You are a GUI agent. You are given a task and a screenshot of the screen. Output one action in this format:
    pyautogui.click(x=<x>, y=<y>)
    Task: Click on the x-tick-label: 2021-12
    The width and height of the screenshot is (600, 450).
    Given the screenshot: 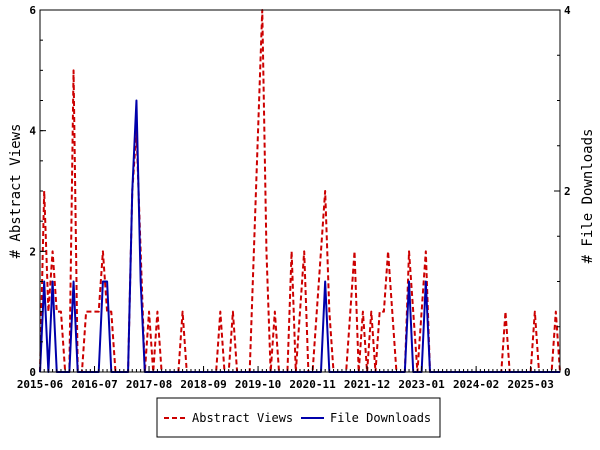 What is the action you would take?
    pyautogui.click(x=367, y=384)
    